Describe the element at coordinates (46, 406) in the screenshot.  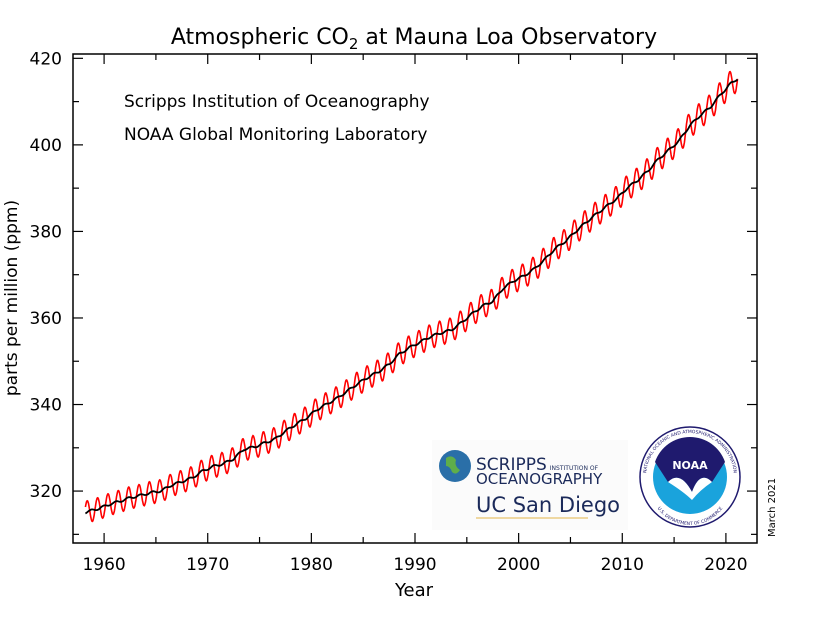
I see `y-tick-label: 340` at that location.